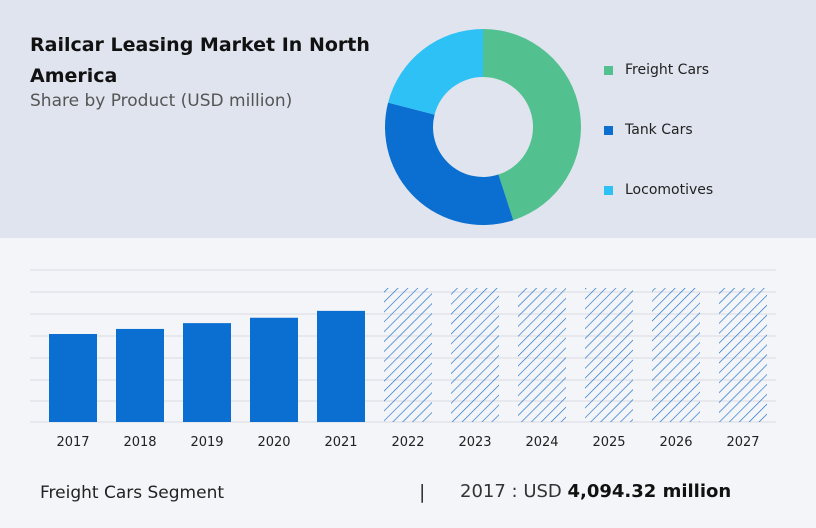 This screenshot has width=816, height=528. Describe the element at coordinates (274, 369) in the screenshot. I see `bar-2020` at that location.